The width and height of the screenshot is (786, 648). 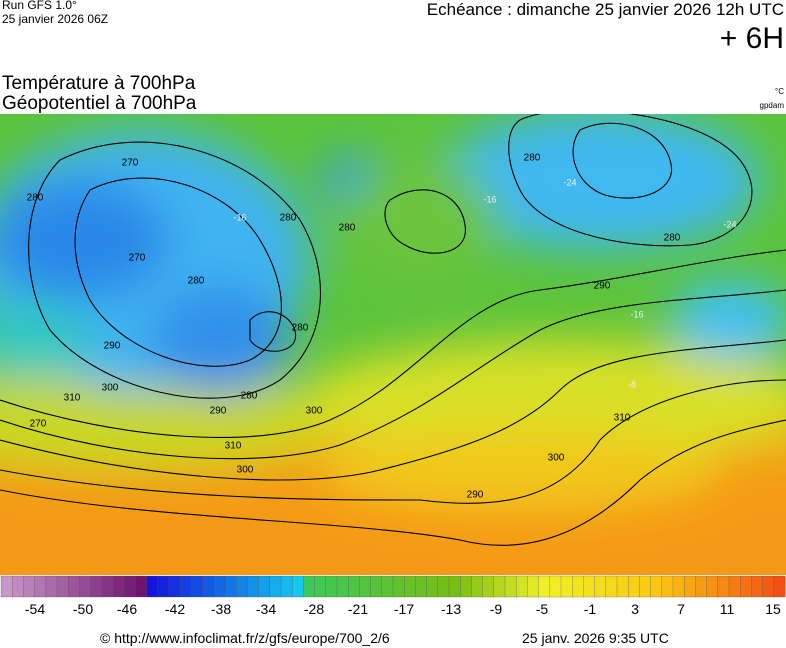 I want to click on colorbar-label: 11, so click(x=727, y=609).